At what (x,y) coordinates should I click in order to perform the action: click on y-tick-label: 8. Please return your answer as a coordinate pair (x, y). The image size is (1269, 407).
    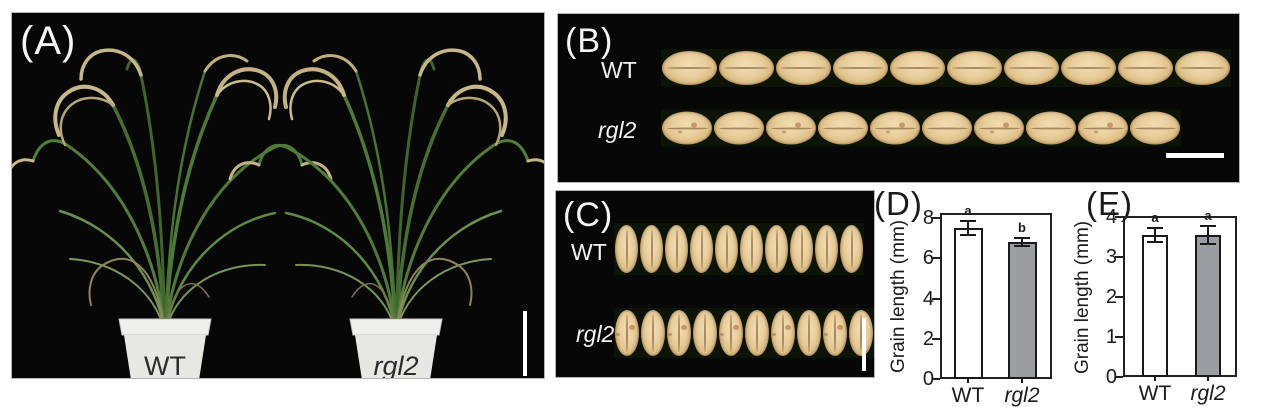
    Looking at the image, I should click on (928, 218).